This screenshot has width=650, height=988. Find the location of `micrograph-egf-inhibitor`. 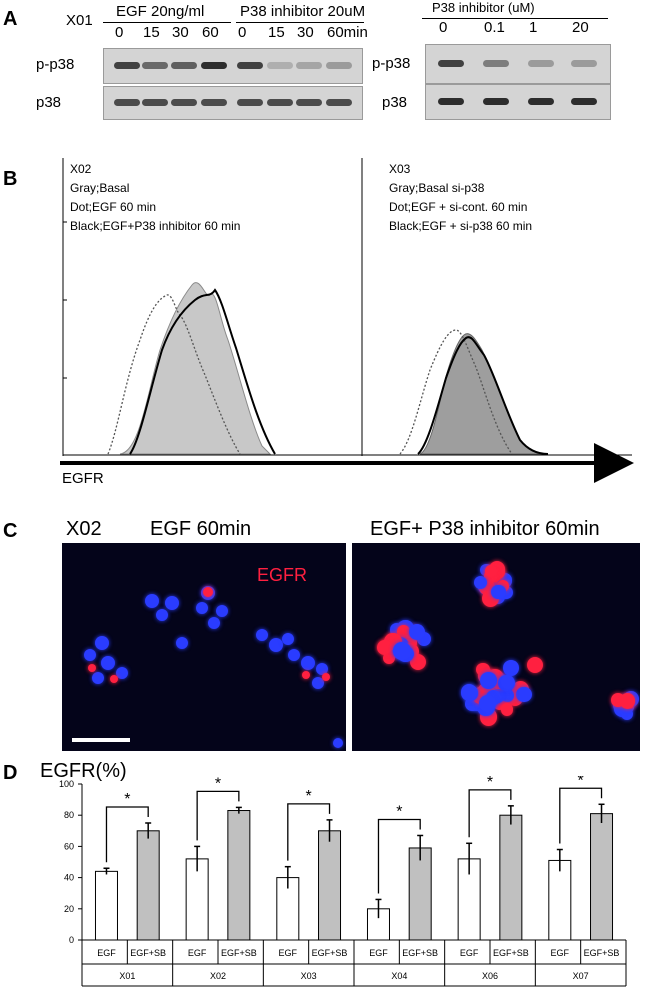

micrograph-egf-inhibitor is located at coordinates (496, 647).